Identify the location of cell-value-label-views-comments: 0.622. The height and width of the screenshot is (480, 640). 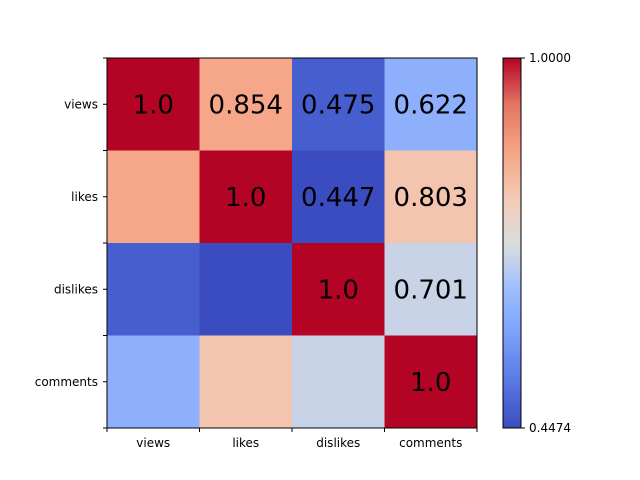
(431, 105).